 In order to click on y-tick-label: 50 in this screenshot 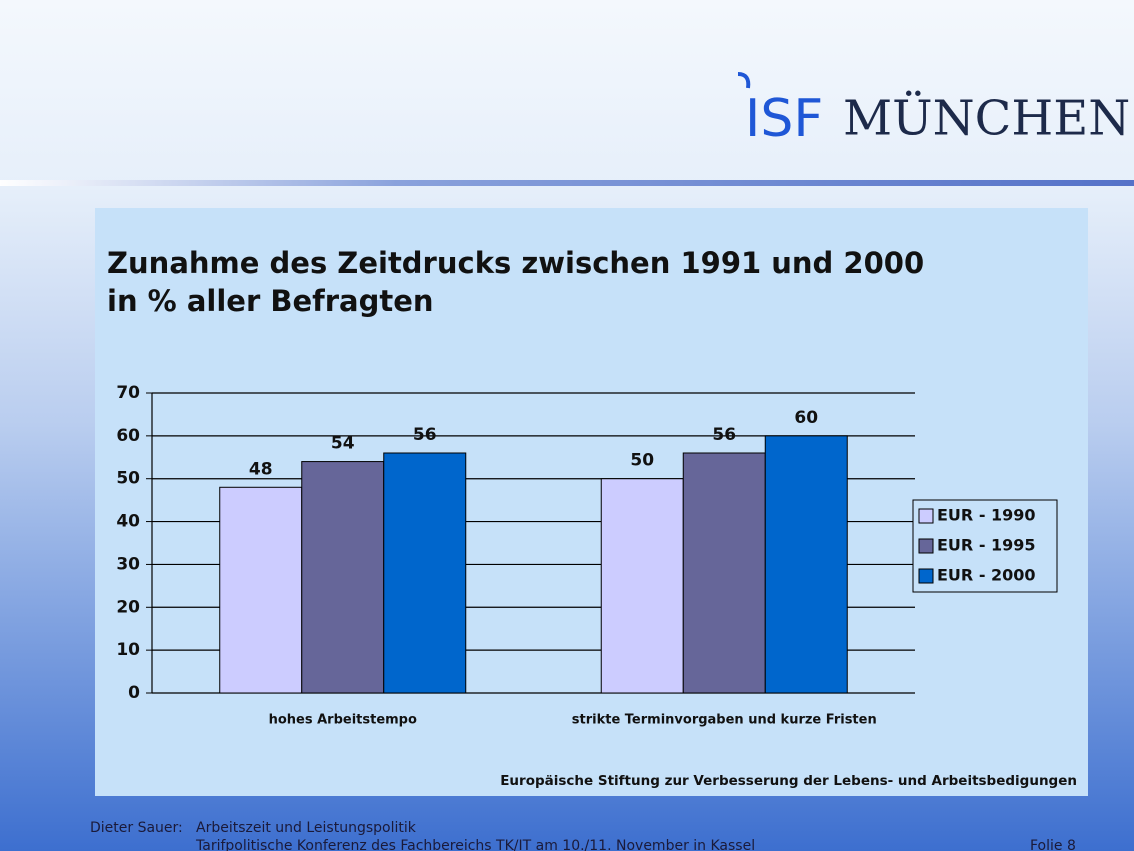, I will do `click(128, 479)`.